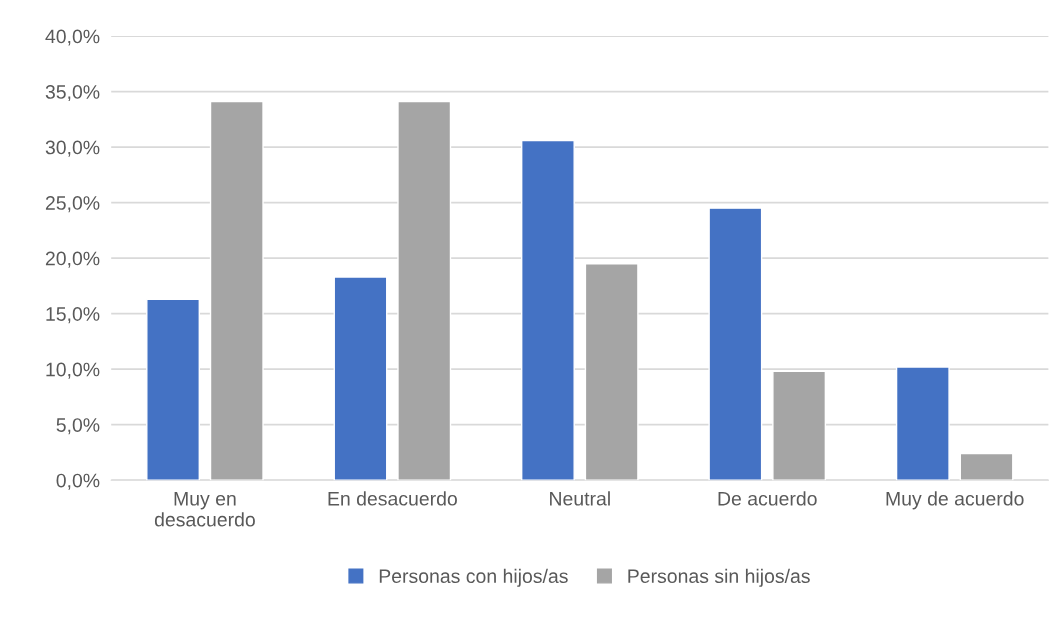  What do you see at coordinates (204, 509) in the screenshot?
I see `x-tick-label: Muy en desacuerdo` at bounding box center [204, 509].